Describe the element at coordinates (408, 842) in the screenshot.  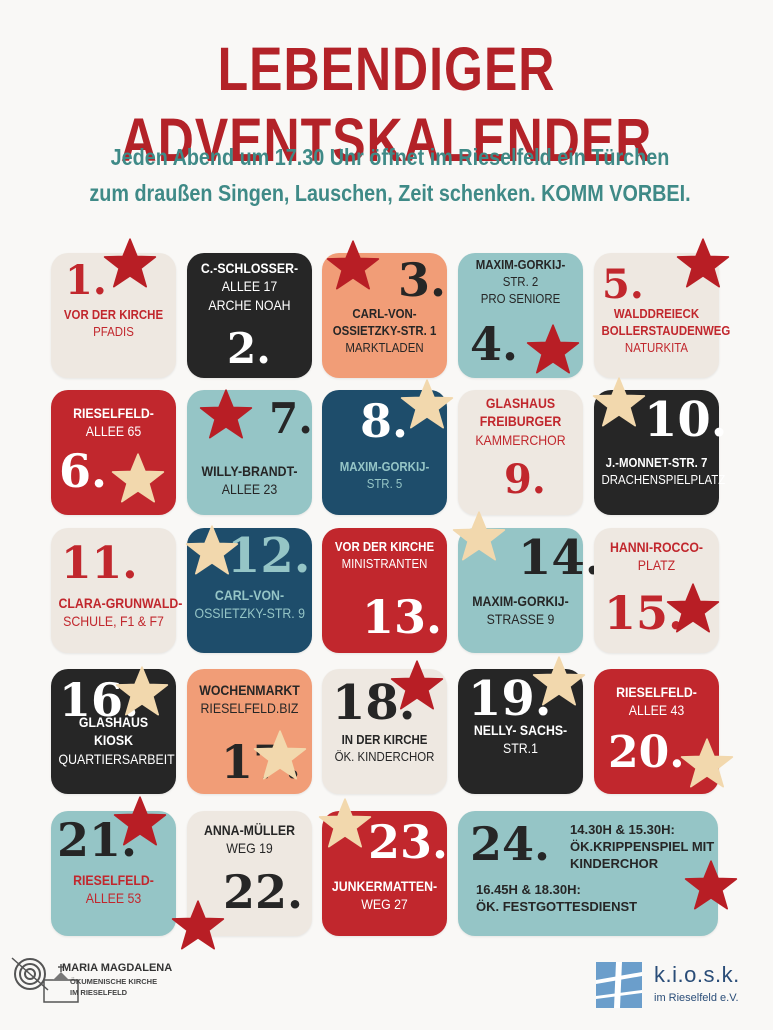
I see `day-number: 23.` at that location.